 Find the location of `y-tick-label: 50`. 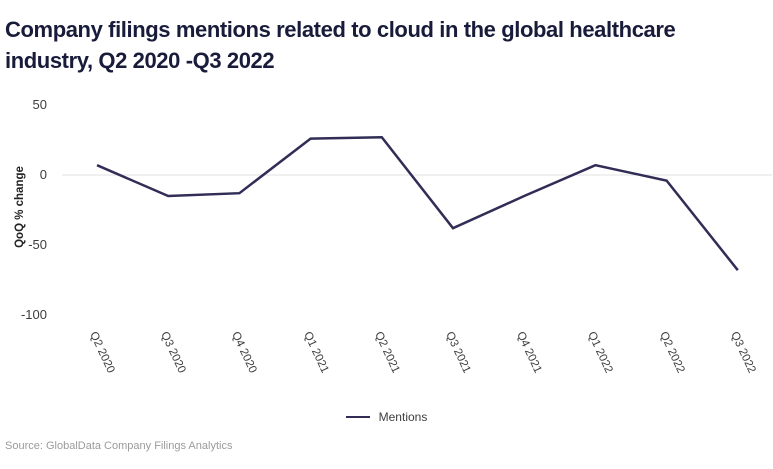

y-tick-label: 50 is located at coordinates (39, 104).